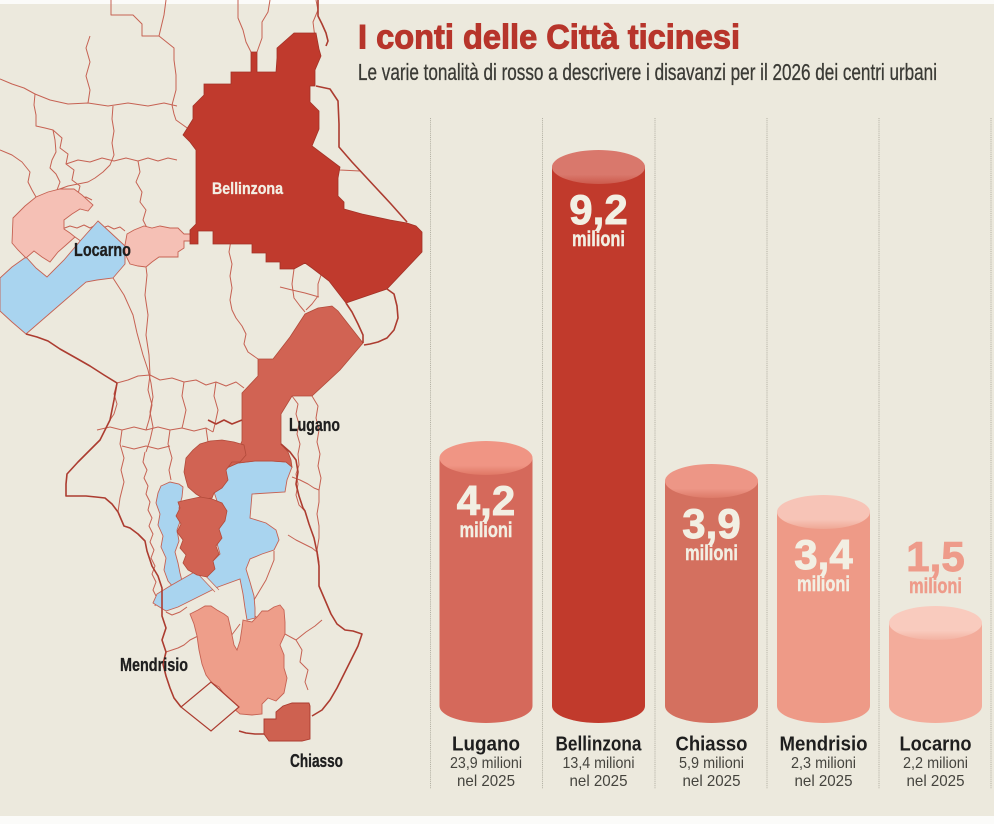 The height and width of the screenshot is (824, 994). Describe the element at coordinates (549, 38) in the screenshot. I see `svg-text: I conti delle Città ticinesi` at that location.